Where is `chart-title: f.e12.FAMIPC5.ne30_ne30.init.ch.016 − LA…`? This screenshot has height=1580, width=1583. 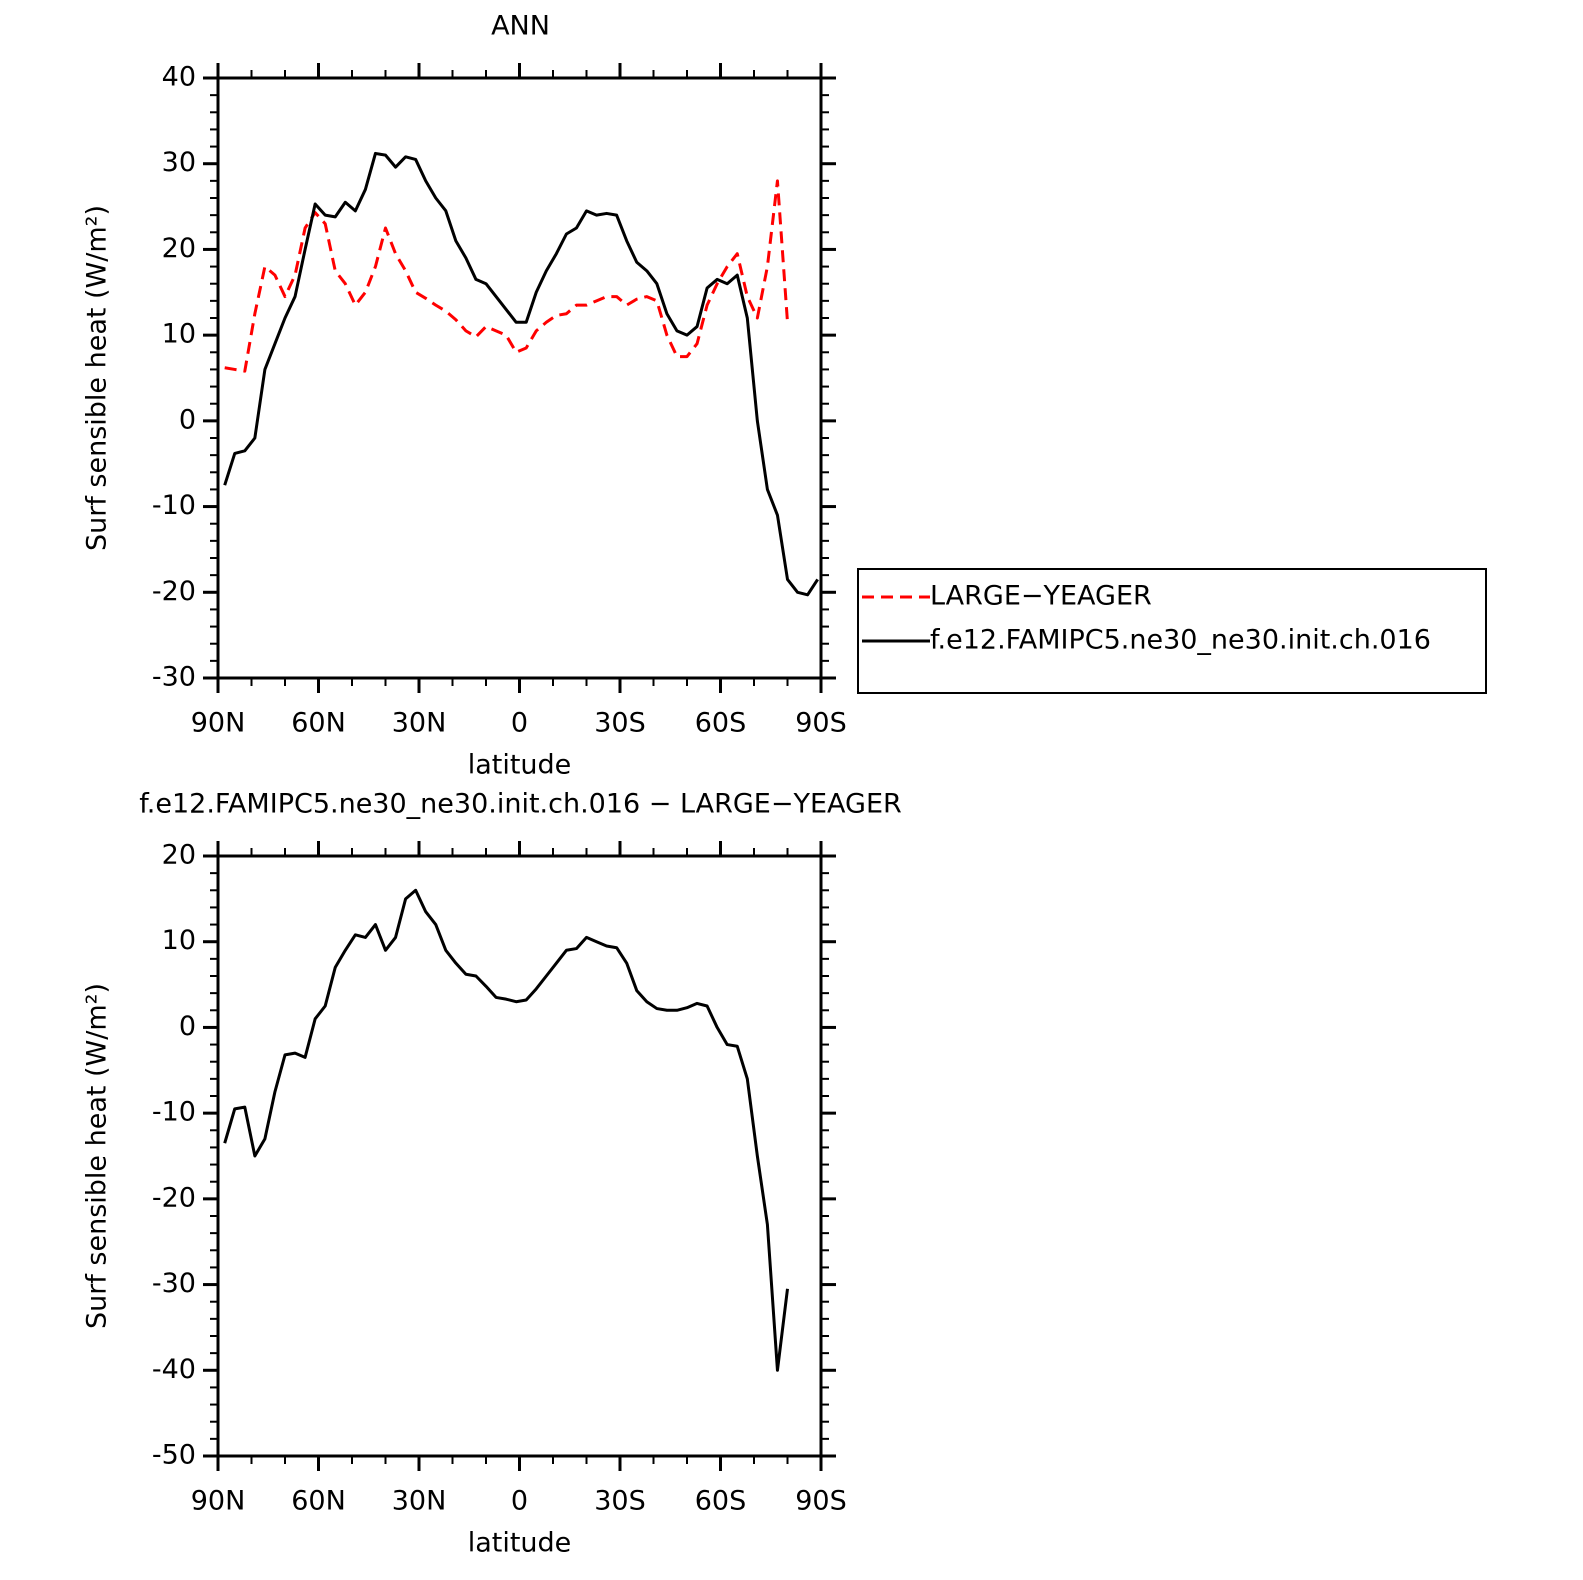 chart-title: f.e12.FAMIPC5.ne30_ne30.init.ch.016 − LA… is located at coordinates (520, 804).